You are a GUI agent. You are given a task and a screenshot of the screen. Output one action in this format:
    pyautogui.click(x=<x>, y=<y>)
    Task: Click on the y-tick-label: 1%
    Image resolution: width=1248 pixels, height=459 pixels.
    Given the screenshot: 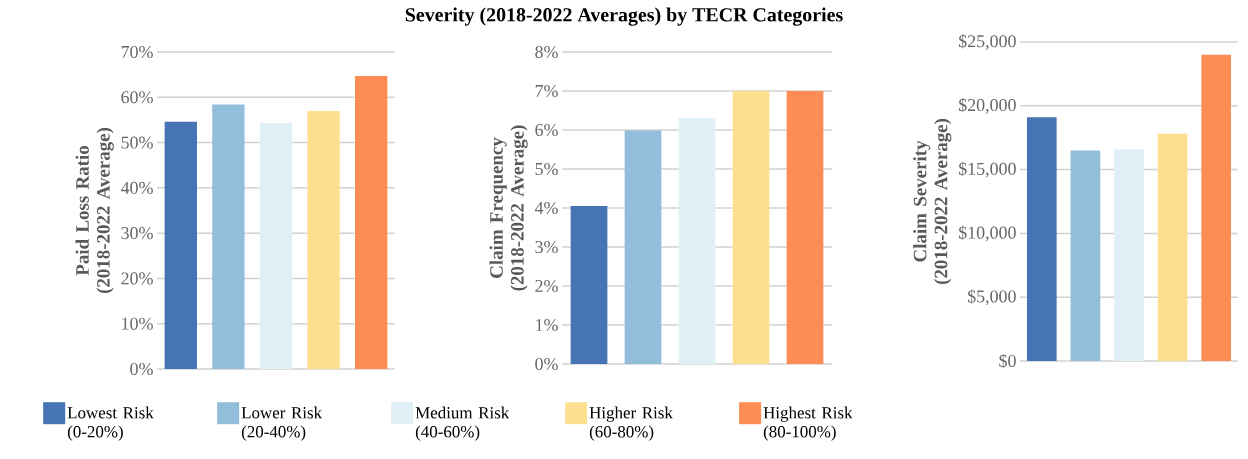 What is the action you would take?
    pyautogui.click(x=547, y=325)
    